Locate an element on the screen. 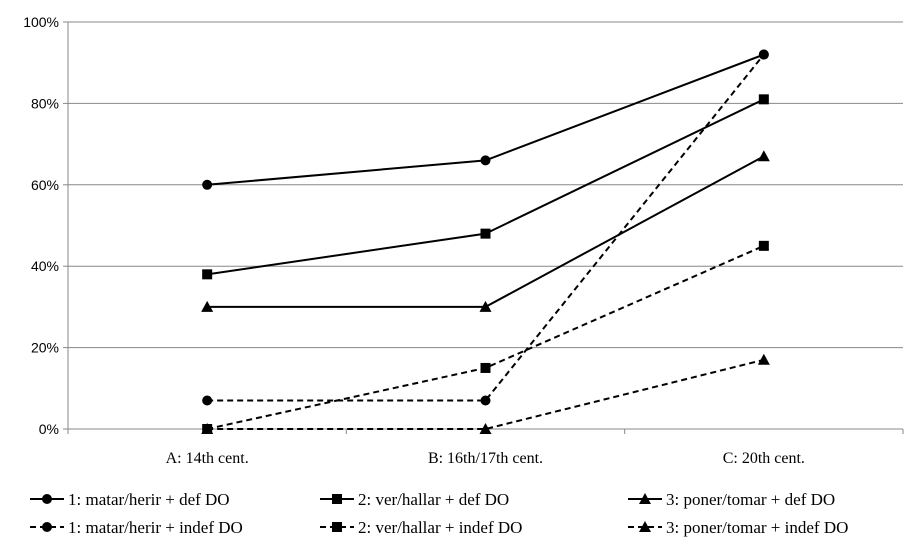  x-tick-label: B: 16th/17th cent. is located at coordinates (485, 458).